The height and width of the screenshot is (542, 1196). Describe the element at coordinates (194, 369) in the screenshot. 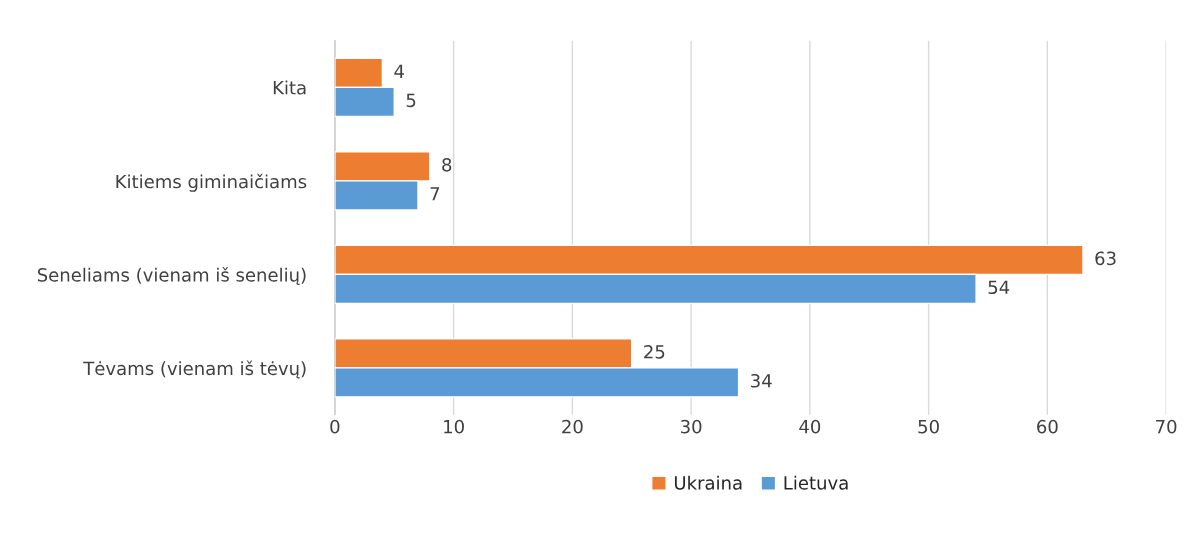

I see `y-tick-label: Tėvams (vienam iš tėvų)` at that location.